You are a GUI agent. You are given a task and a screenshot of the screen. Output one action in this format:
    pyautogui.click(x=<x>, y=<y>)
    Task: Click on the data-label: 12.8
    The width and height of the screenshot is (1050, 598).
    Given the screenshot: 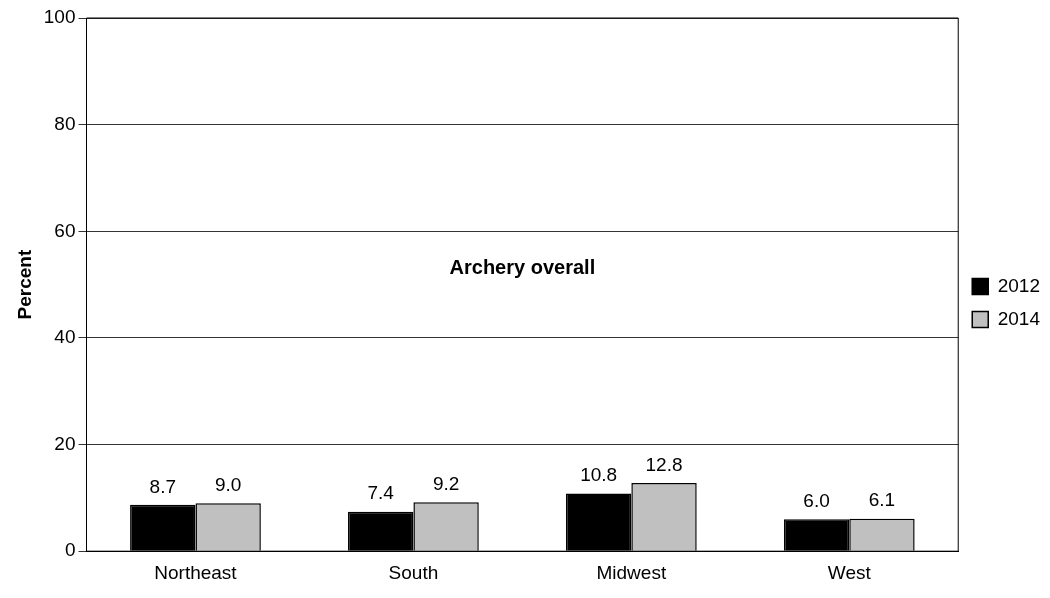 What is the action you would take?
    pyautogui.click(x=664, y=464)
    